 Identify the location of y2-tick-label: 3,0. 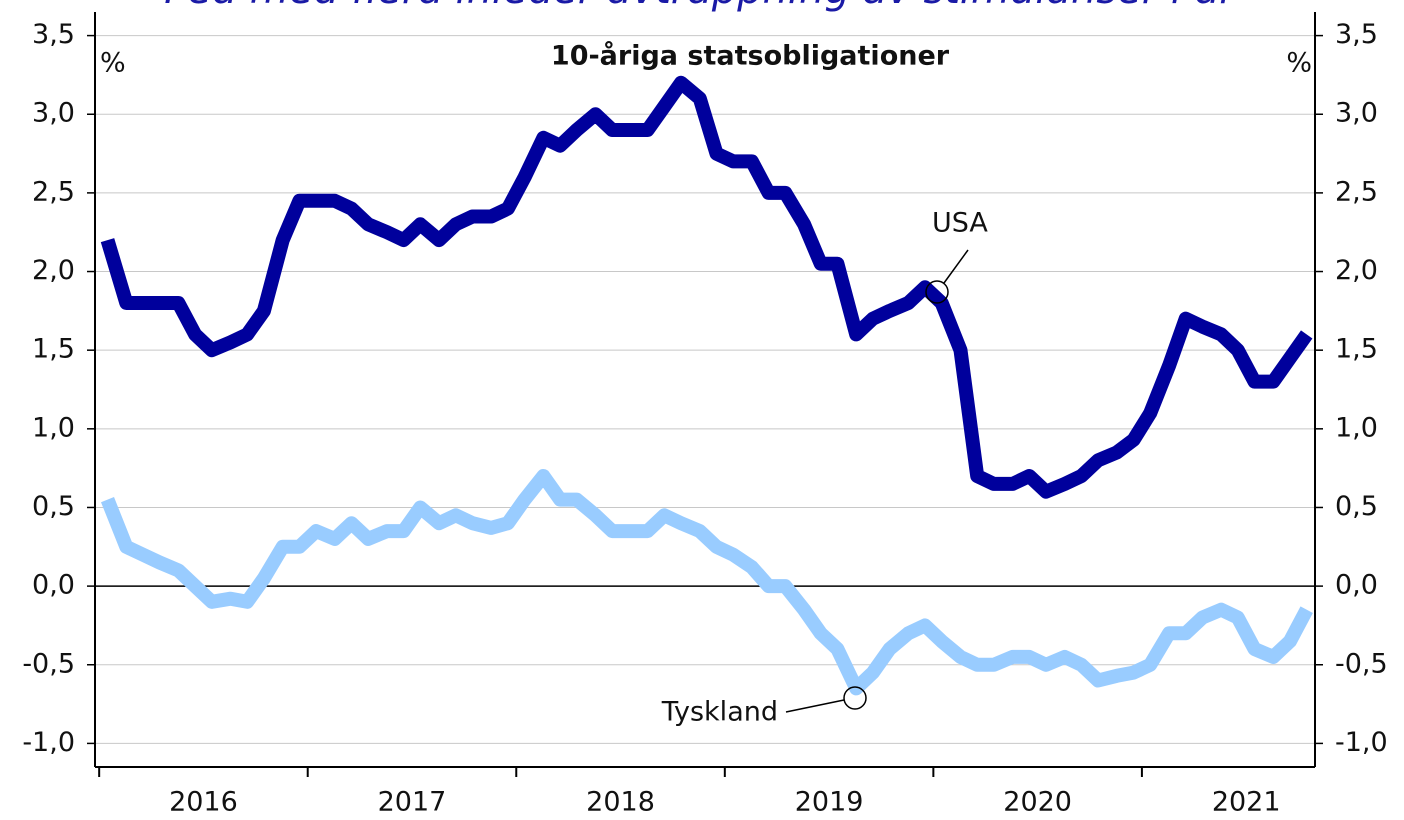
(1356, 113).